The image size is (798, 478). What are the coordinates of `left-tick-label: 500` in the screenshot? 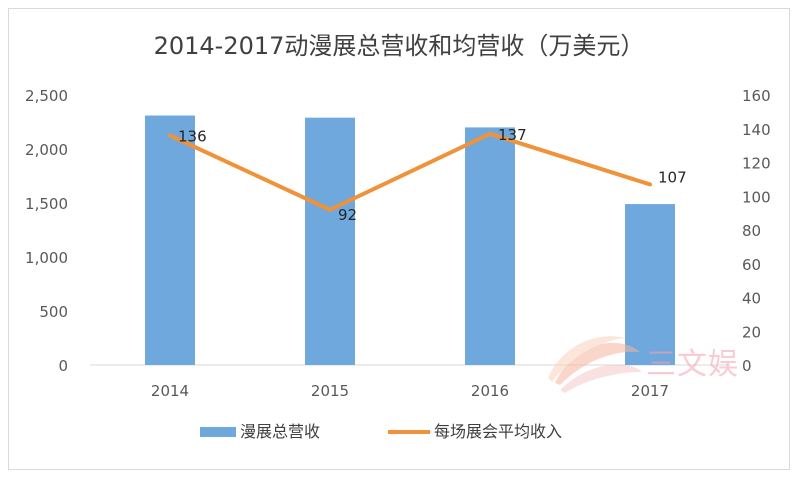 It's located at (53, 312).